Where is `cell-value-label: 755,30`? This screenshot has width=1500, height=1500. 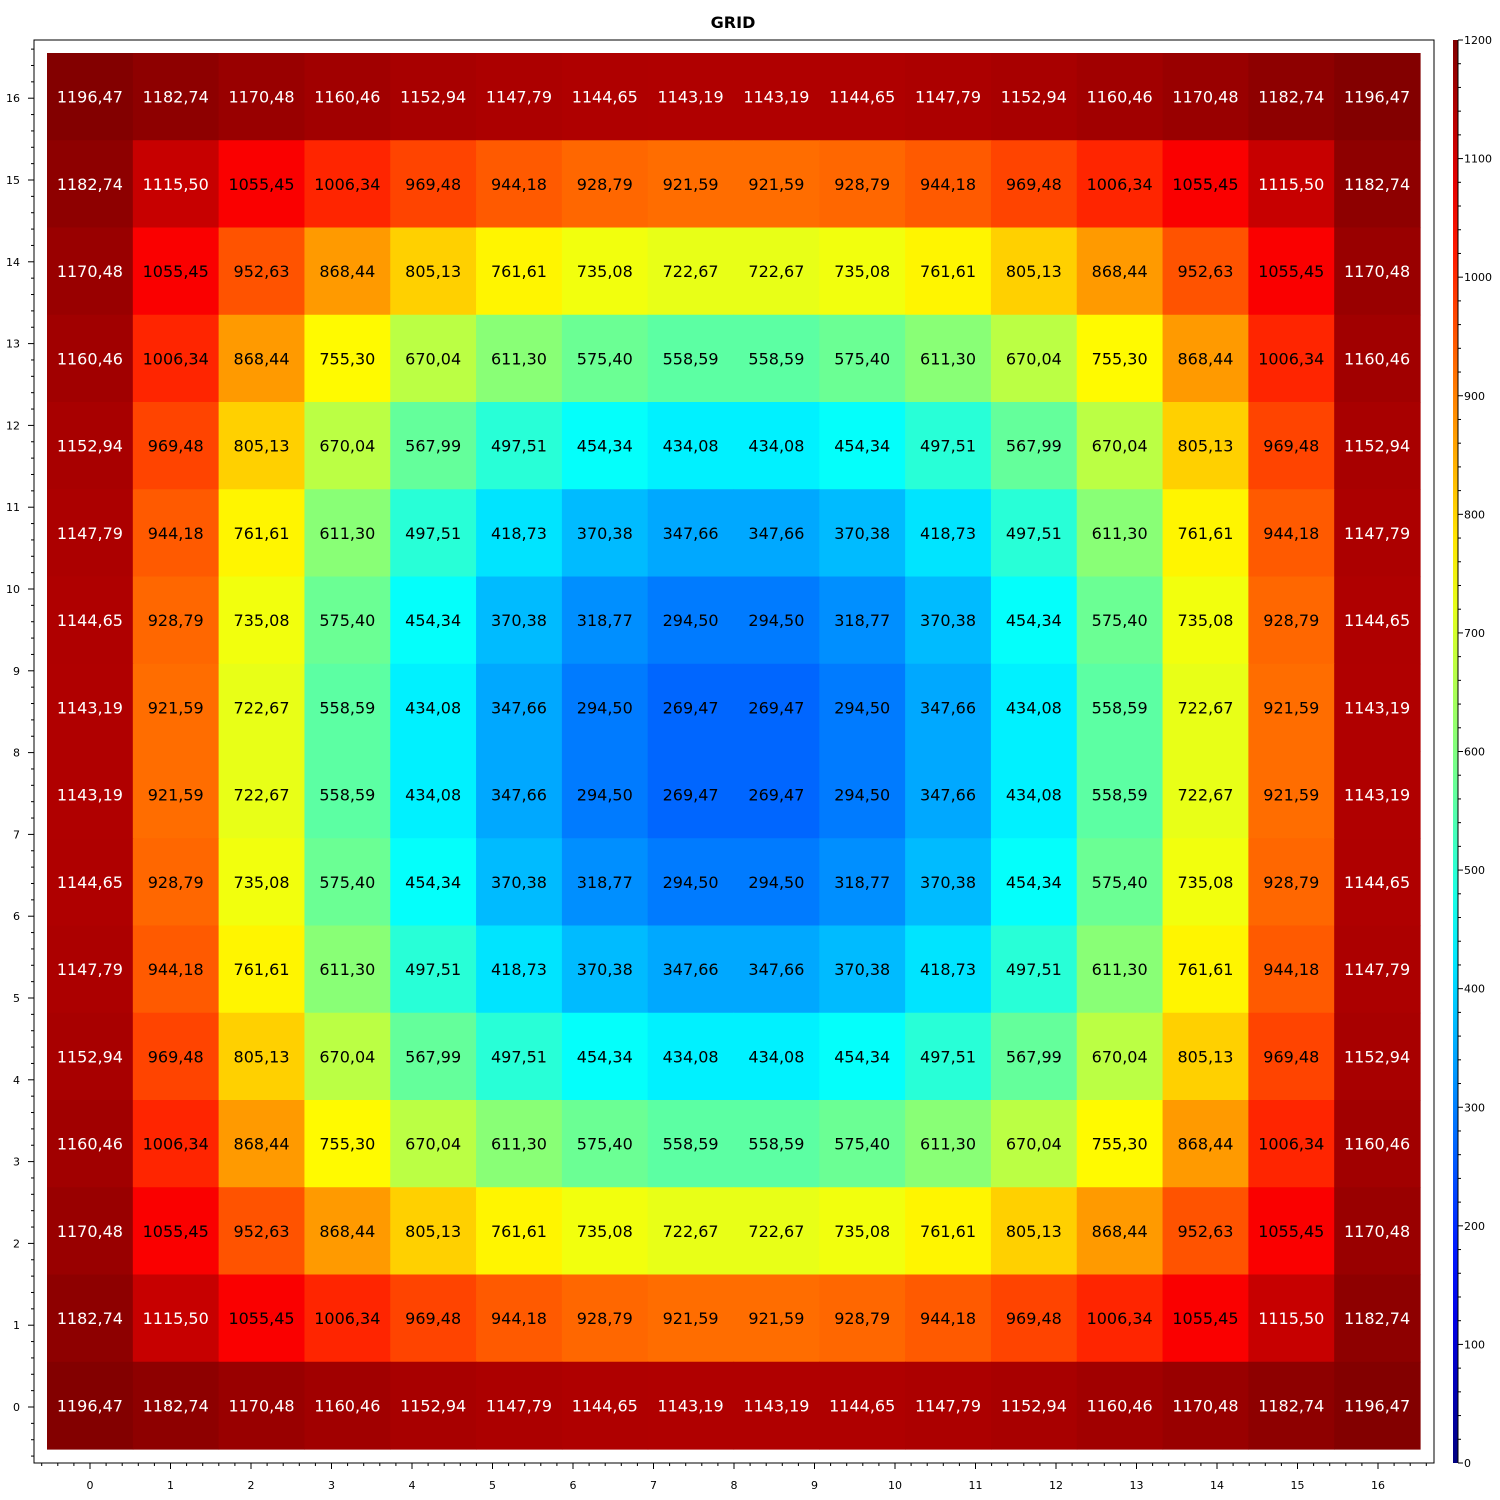
cell-value-label: 755,30 is located at coordinates (347, 1144).